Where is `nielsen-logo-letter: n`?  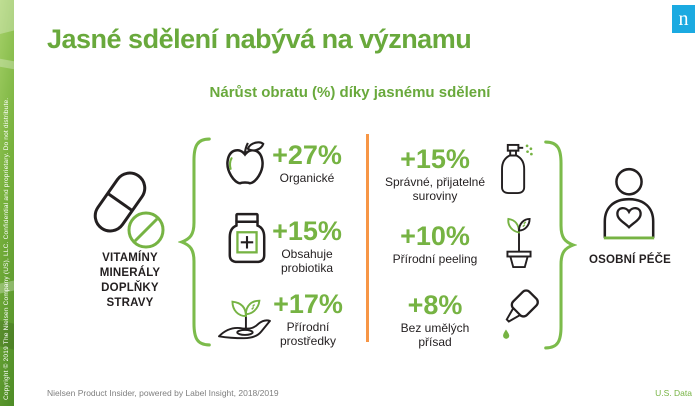
nielsen-logo-letter: n is located at coordinates (683, 19).